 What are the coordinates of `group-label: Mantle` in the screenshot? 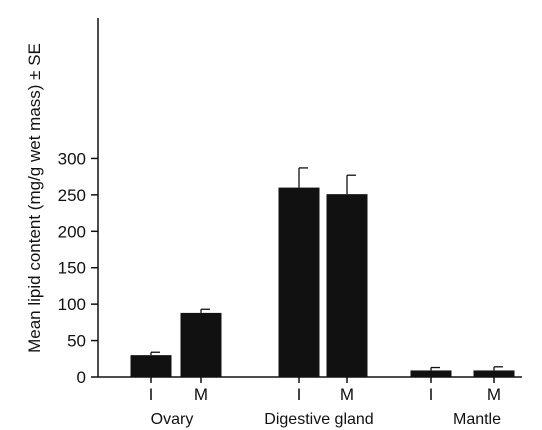 It's located at (477, 419).